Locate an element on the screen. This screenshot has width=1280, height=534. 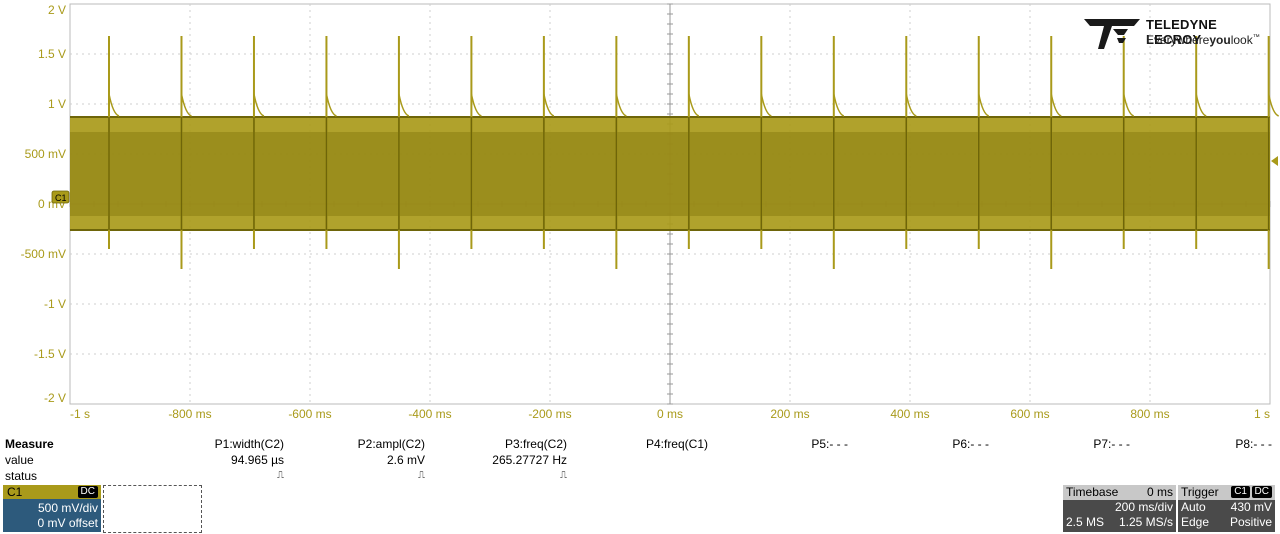
trigger-descriptor: Trigger C1 DC Auto 430 mV Edge Positive is located at coordinates (1226, 508).